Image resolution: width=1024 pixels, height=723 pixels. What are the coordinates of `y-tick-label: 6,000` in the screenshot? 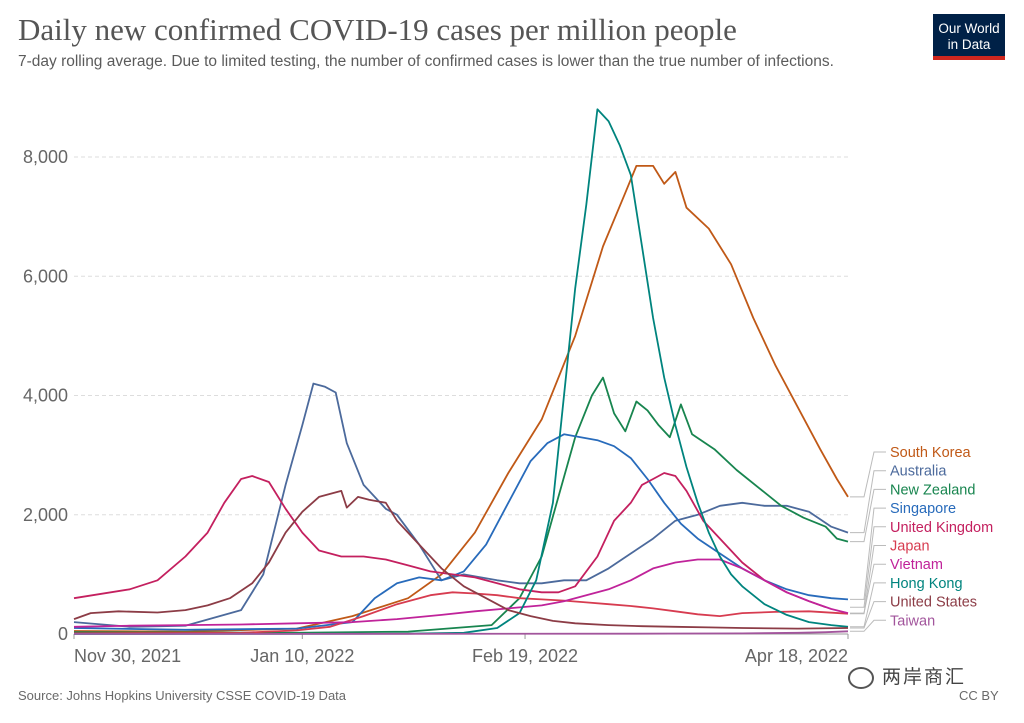 It's located at (45, 276).